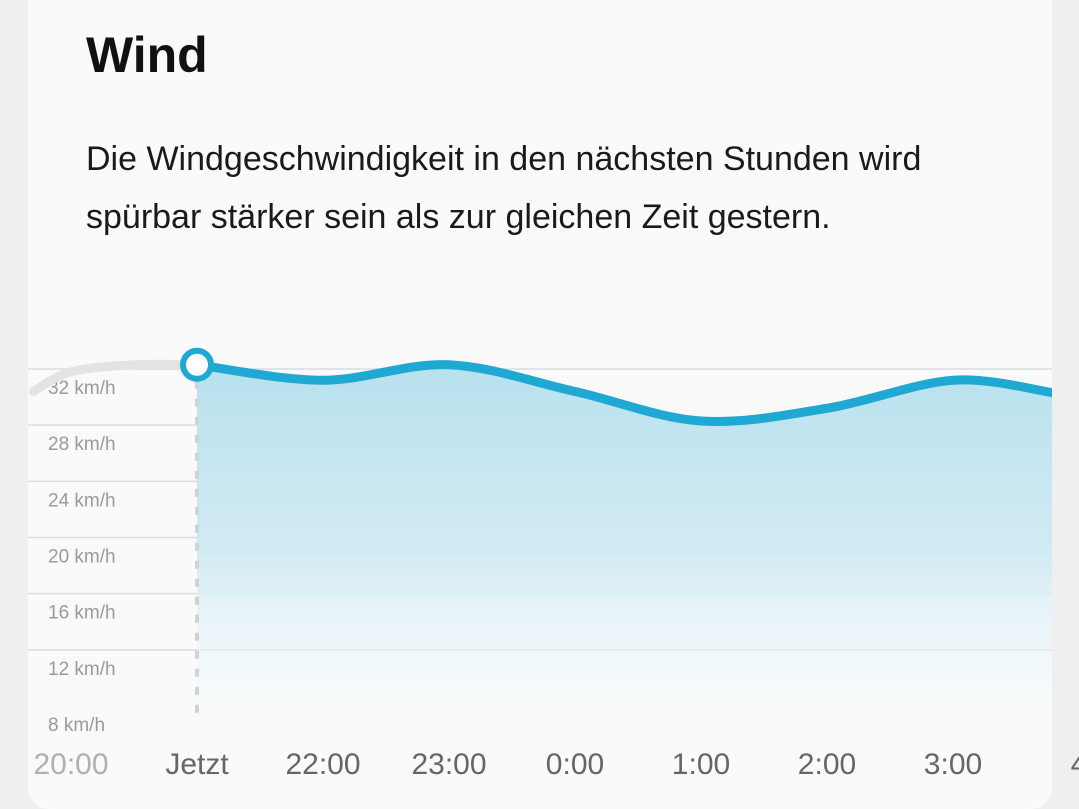 Image resolution: width=1079 pixels, height=809 pixels. Describe the element at coordinates (197, 364) in the screenshot. I see `now-marker` at that location.